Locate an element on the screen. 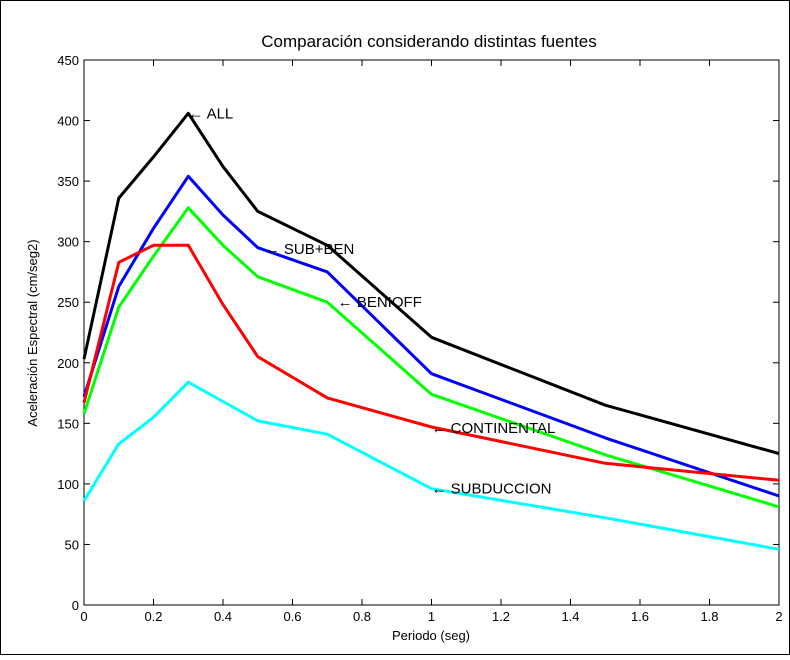  annotation-label: ← CONTINENTAL is located at coordinates (494, 428).